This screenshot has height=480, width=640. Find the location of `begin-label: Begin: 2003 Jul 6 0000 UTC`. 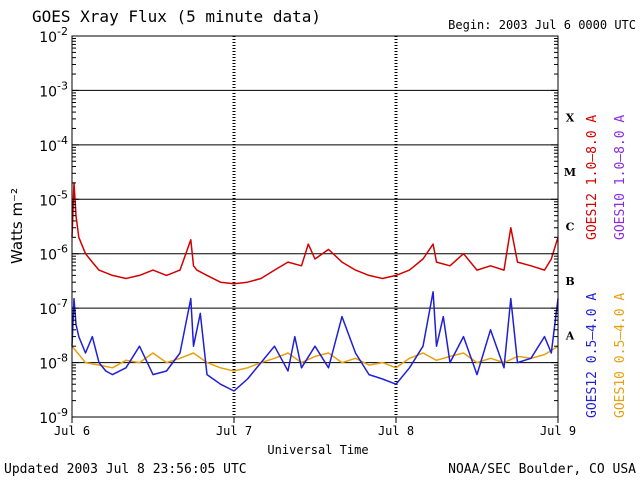

begin-label: Begin: 2003 Jul 6 0000 UTC is located at coordinates (542, 25).